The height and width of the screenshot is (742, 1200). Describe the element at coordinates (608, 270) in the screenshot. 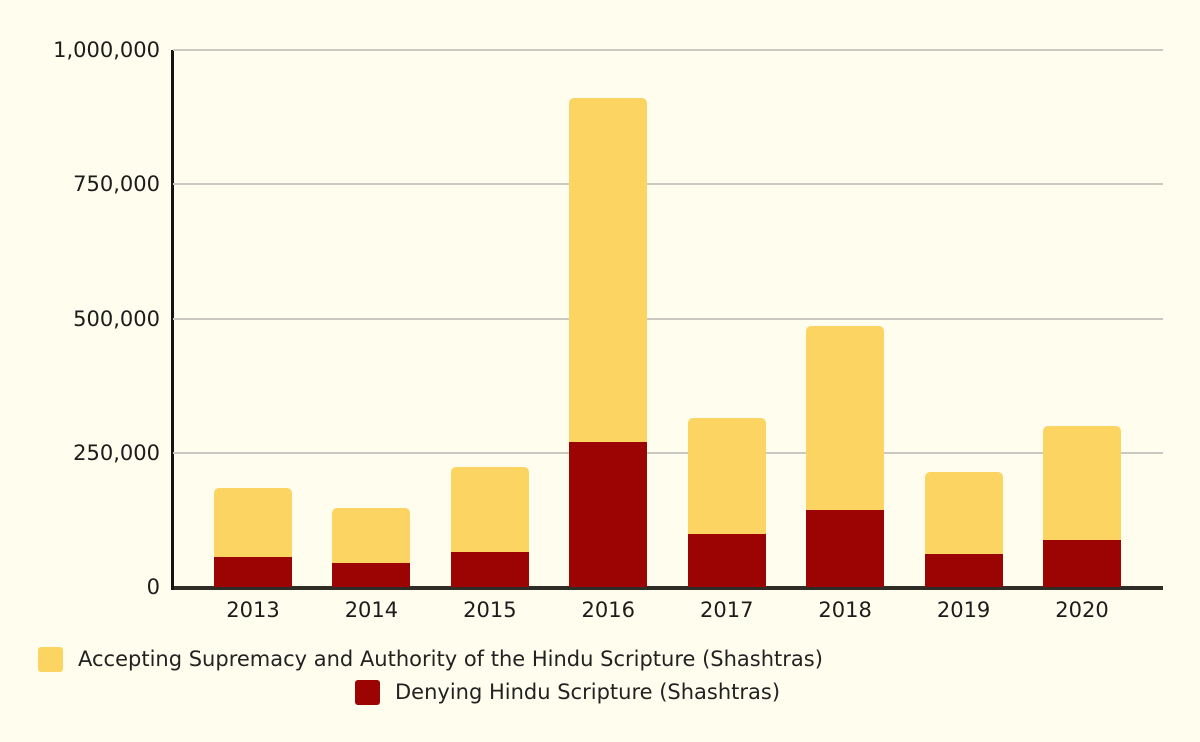

I see `bar-segment-accepting-2016` at that location.